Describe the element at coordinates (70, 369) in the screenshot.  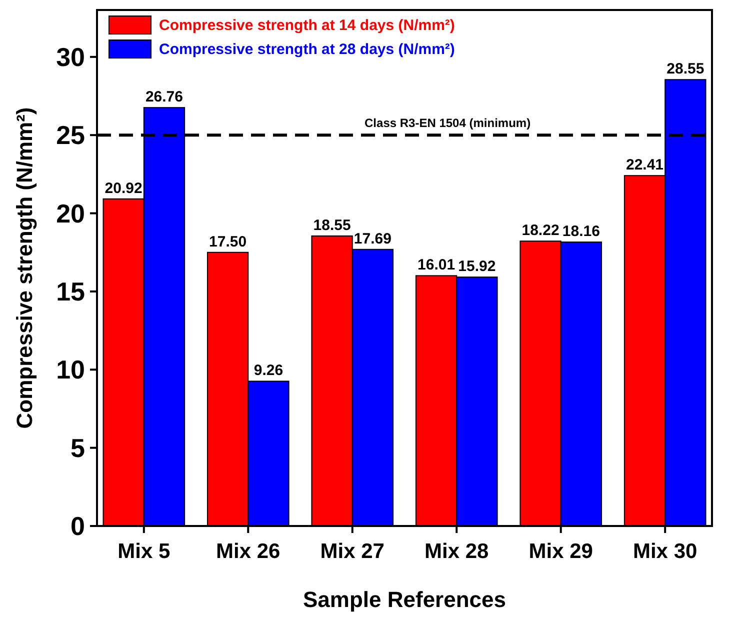
I see `y-tick-label: 10` at that location.